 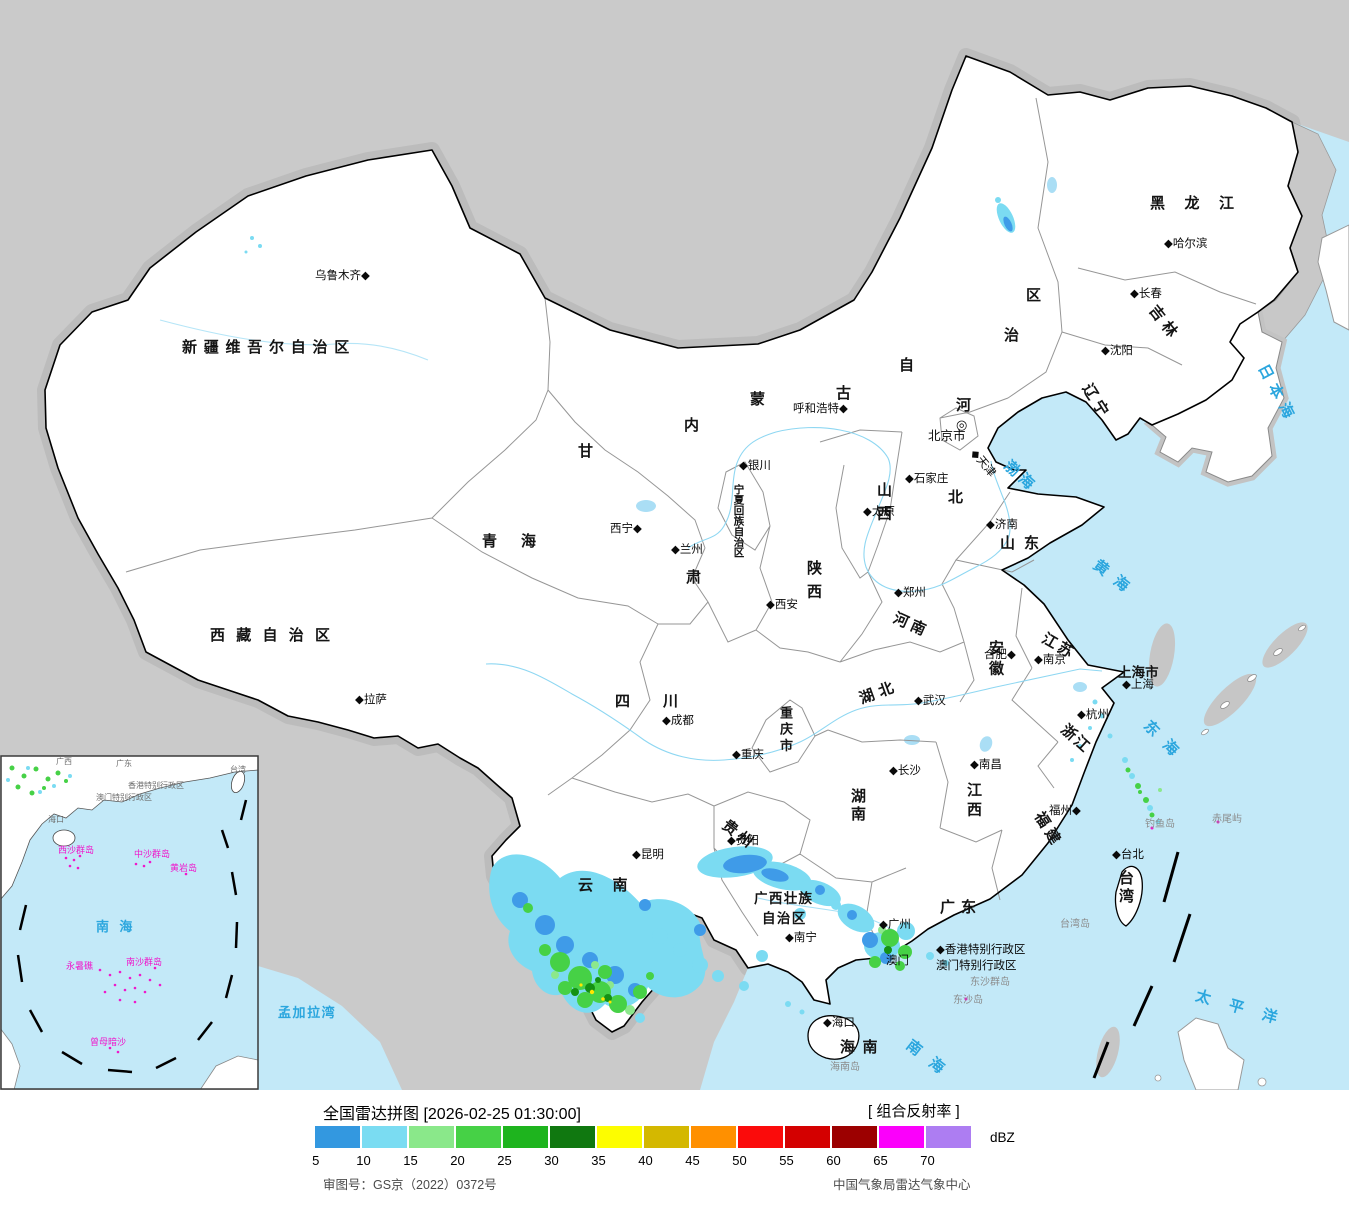 What do you see at coordinates (229, 1072) in the screenshot?
I see `inset-borneo` at bounding box center [229, 1072].